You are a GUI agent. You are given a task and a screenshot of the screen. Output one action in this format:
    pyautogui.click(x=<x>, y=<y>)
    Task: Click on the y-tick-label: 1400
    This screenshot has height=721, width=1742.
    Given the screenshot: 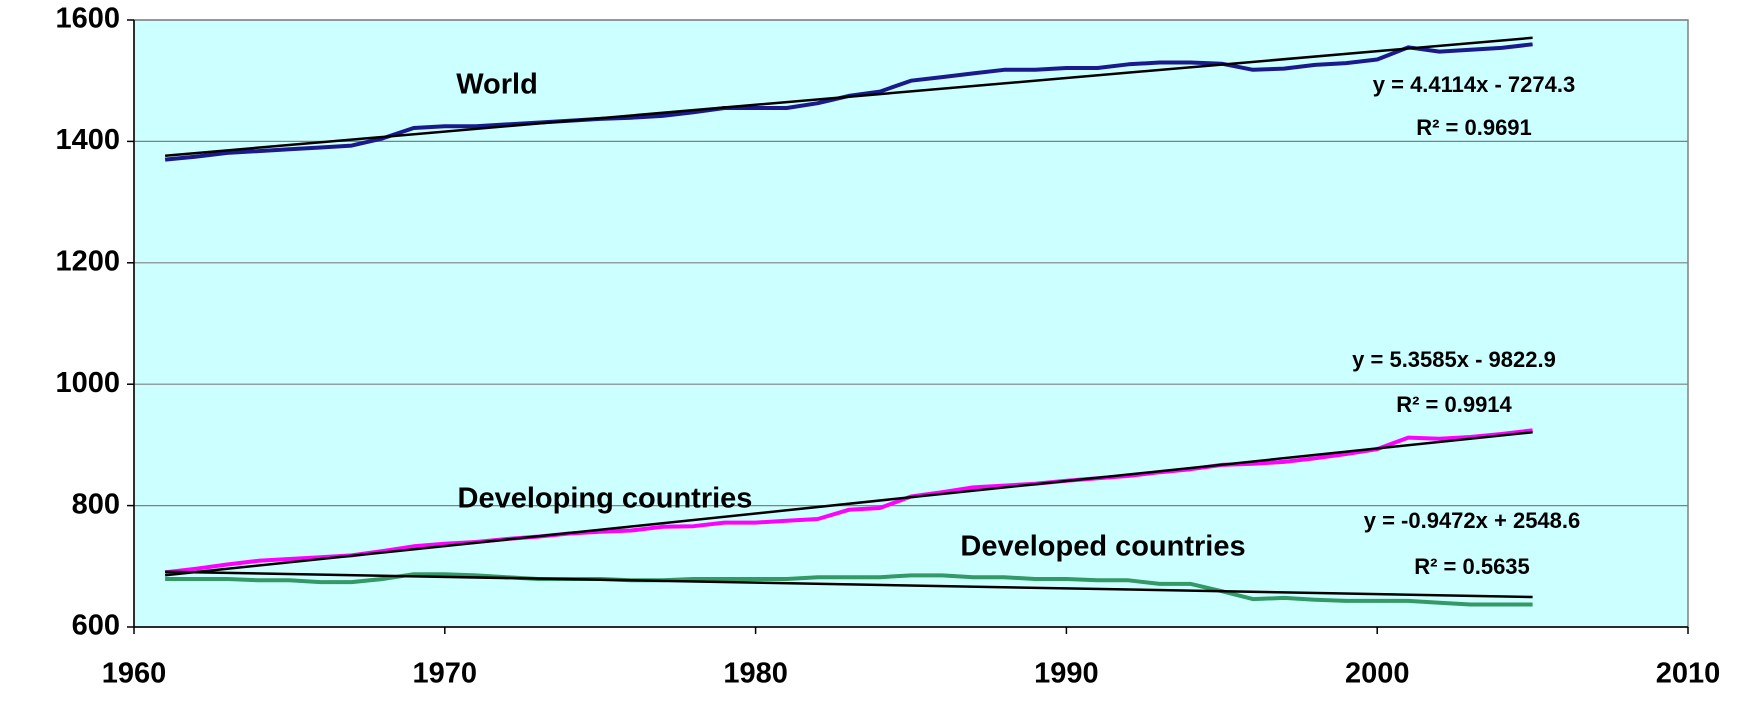 What is the action you would take?
    pyautogui.click(x=87, y=140)
    